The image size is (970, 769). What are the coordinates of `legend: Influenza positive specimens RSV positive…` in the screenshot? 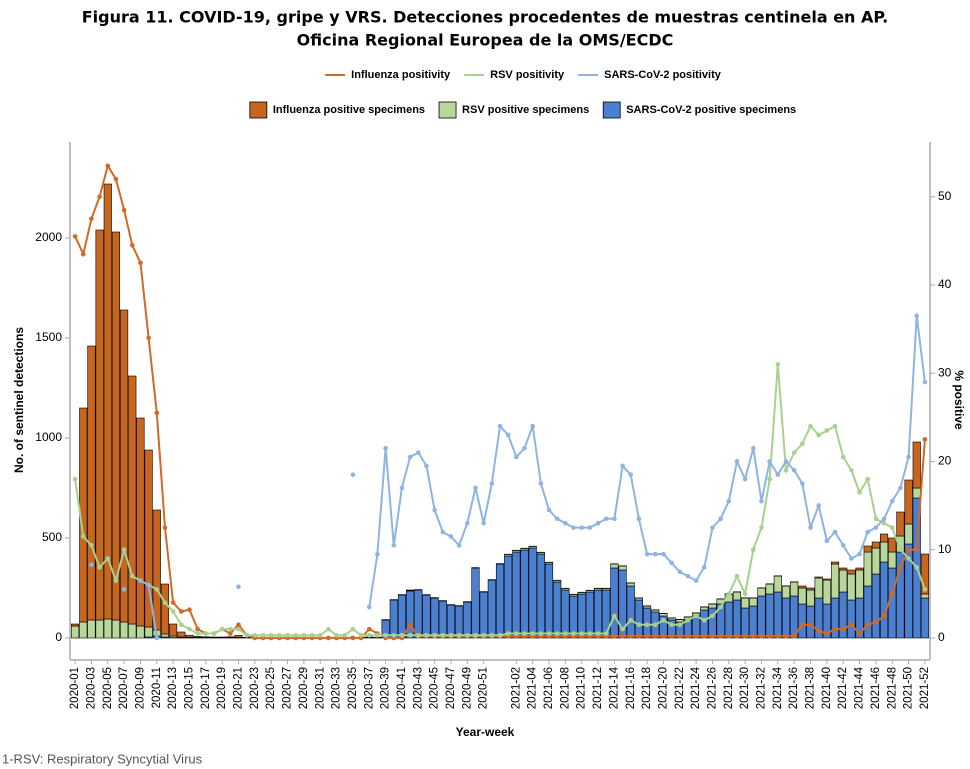 It's located at (522, 110).